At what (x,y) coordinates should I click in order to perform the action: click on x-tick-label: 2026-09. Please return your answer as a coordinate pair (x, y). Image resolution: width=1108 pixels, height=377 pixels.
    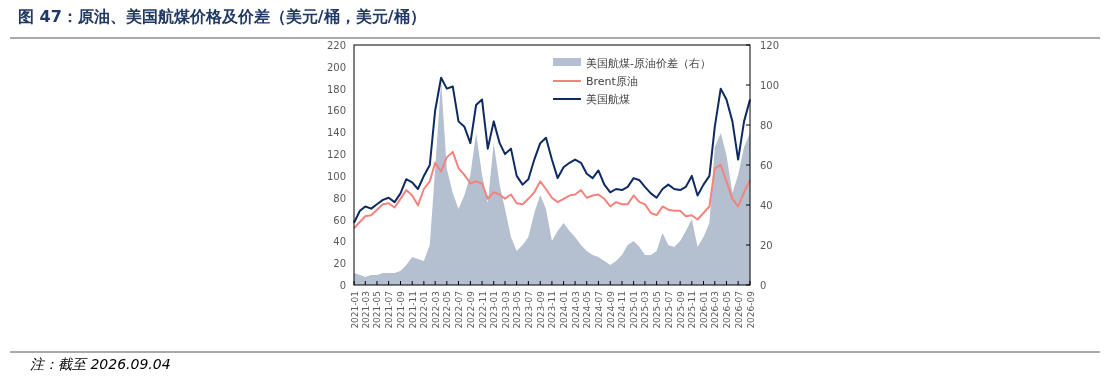
    Looking at the image, I should click on (750, 309).